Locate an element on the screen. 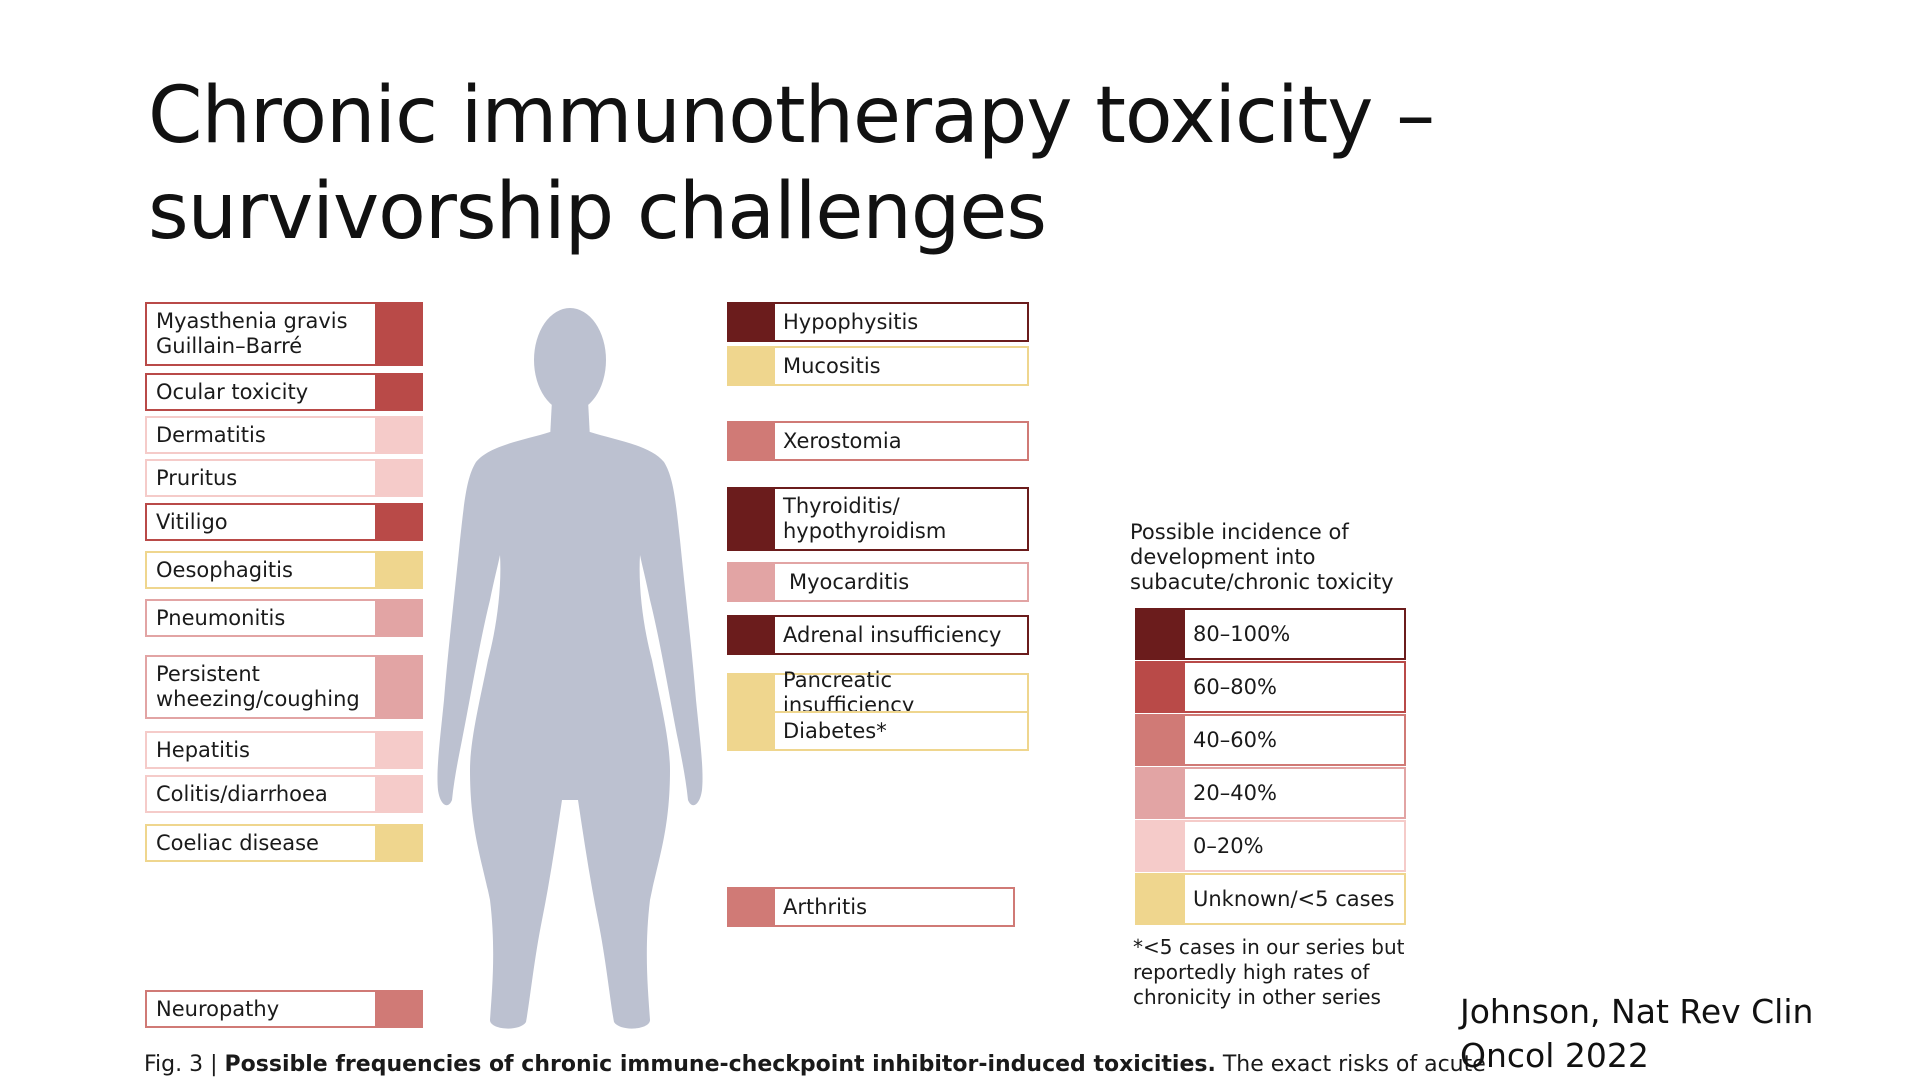 The height and width of the screenshot is (1080, 1920). toxicity-box-pancreatic-insufficiency: Pancreatic insufficiency is located at coordinates (878, 692).